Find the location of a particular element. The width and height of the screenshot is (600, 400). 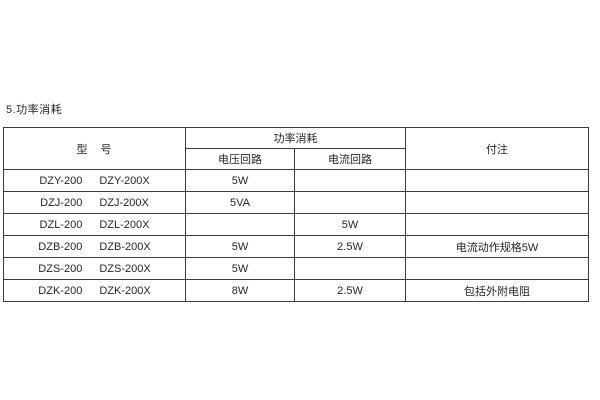

model-name-variant: DZS-200X is located at coordinates (125, 268).